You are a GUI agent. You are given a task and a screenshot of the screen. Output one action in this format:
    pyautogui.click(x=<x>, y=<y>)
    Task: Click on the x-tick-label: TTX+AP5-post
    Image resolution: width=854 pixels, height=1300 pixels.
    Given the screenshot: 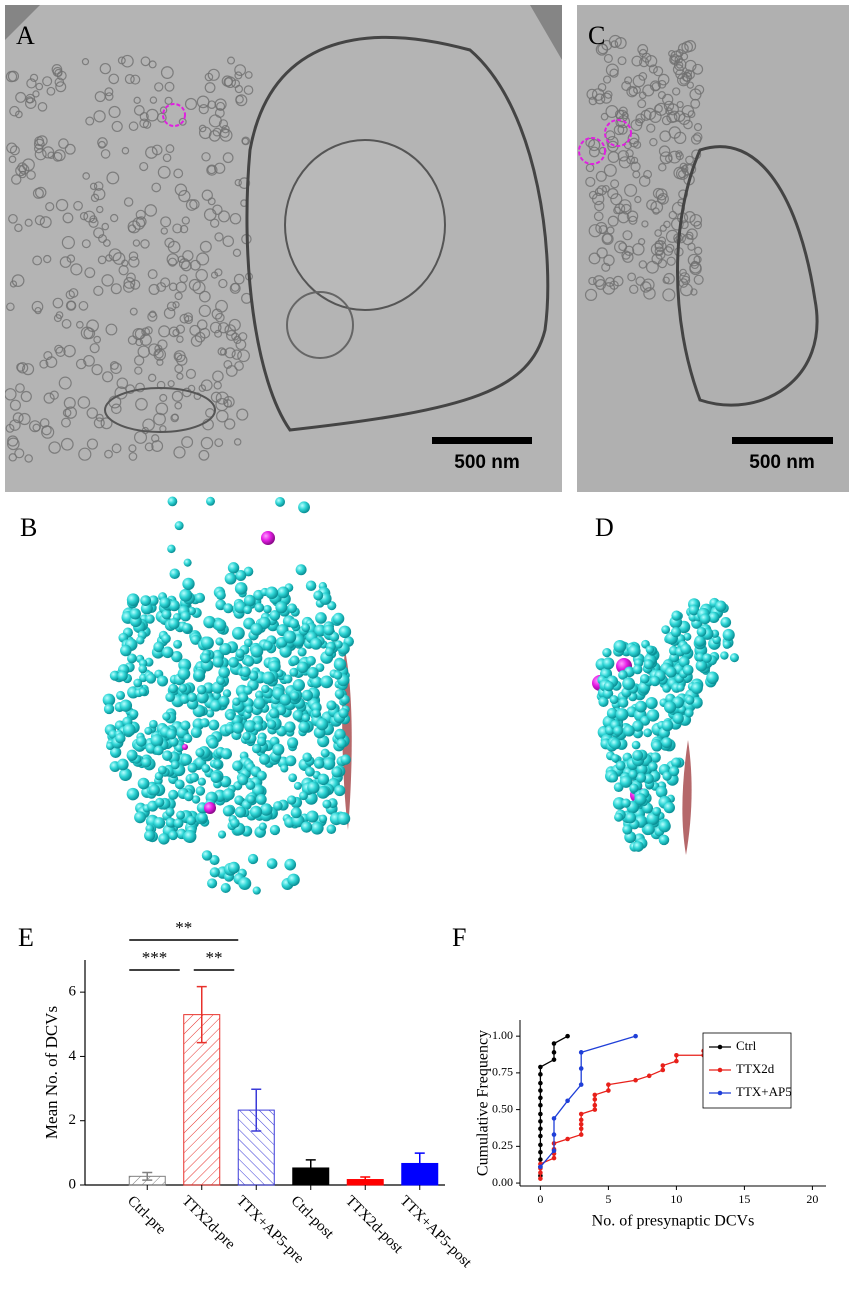 What is the action you would take?
    pyautogui.click(x=435, y=1232)
    